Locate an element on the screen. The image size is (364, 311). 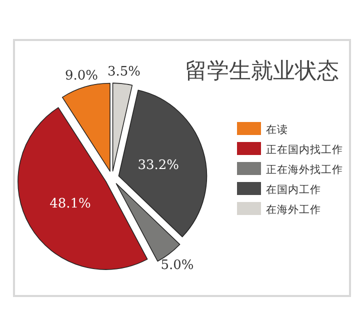
data-label: 9.0% is located at coordinates (81, 76).